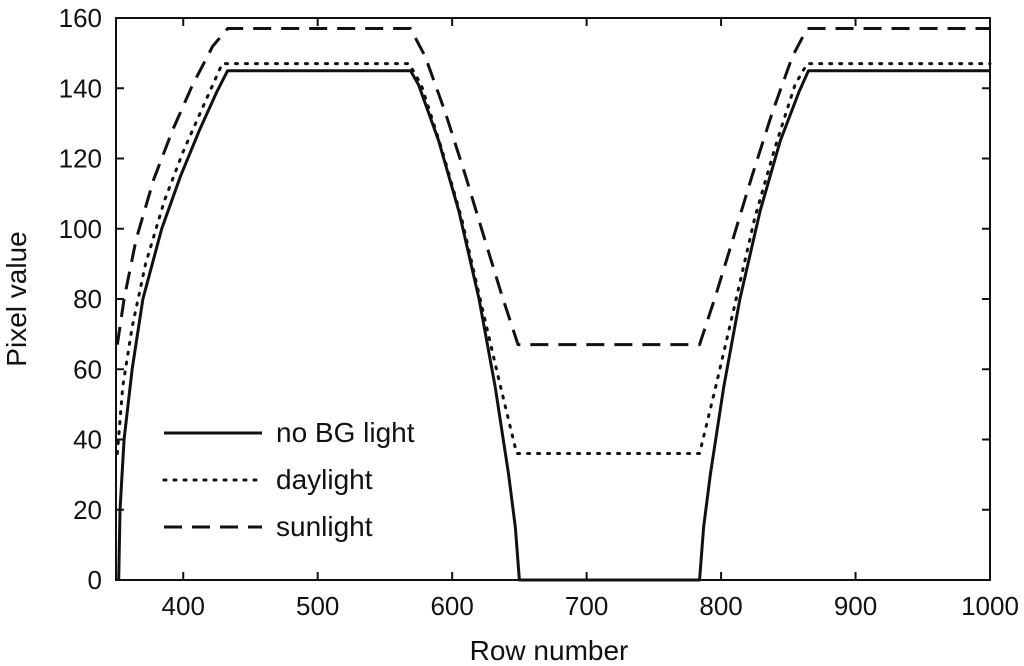 The height and width of the screenshot is (666, 1024). What do you see at coordinates (345, 432) in the screenshot?
I see `legend-label-no-bg-light: no BG light` at bounding box center [345, 432].